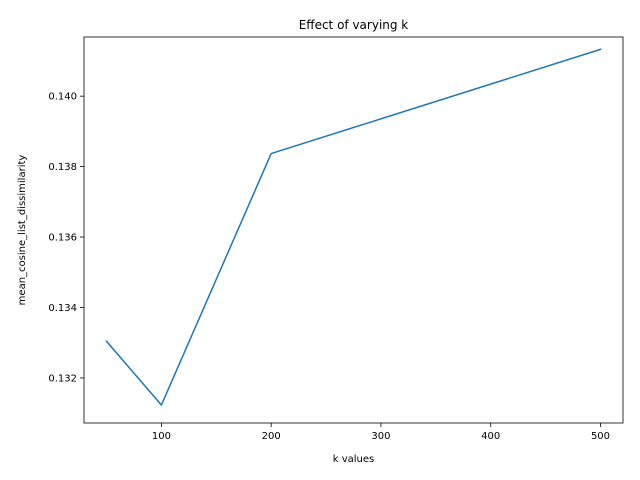 This screenshot has height=480, width=640. Describe the element at coordinates (62, 97) in the screenshot. I see `y-tick-label: 0.140` at that location.